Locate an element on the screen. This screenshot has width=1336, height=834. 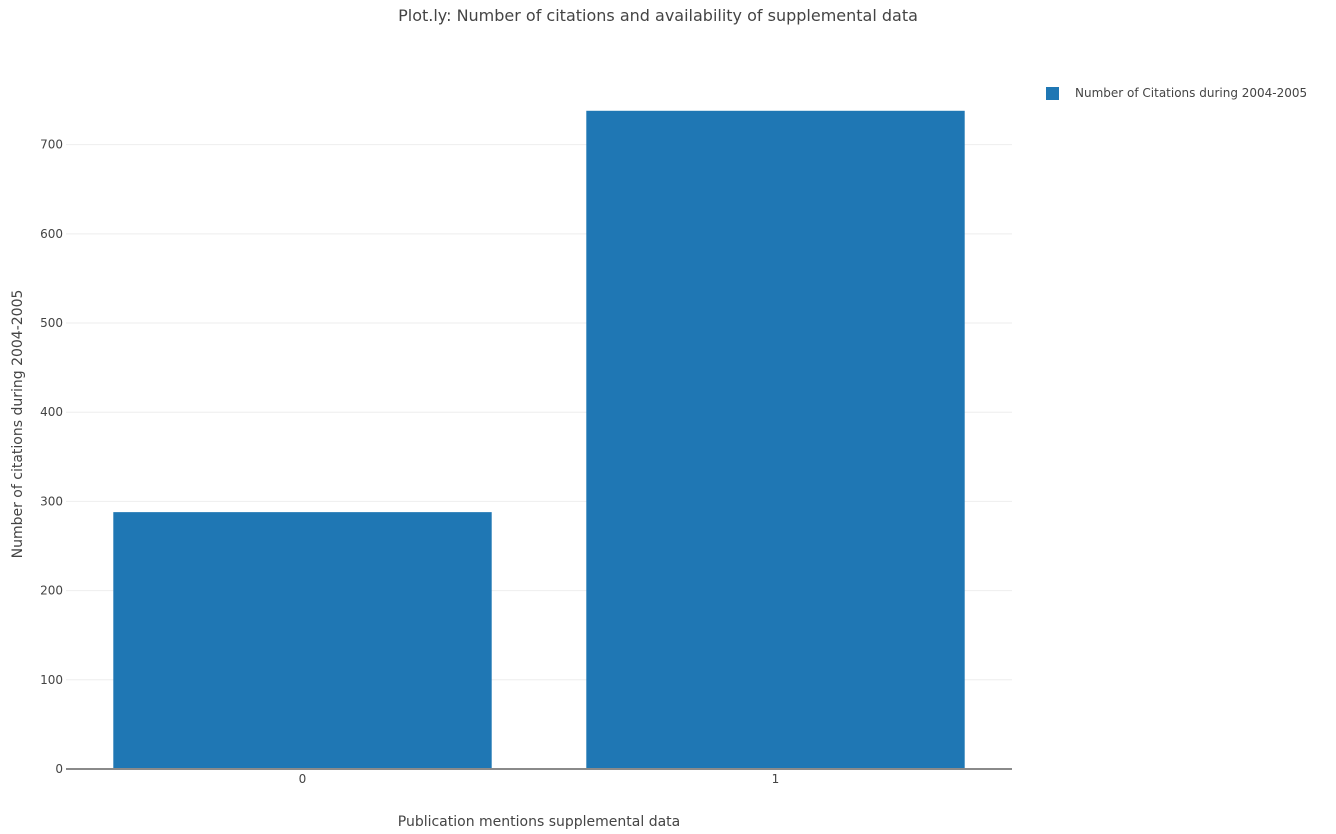
x-tick-label: 0 is located at coordinates (303, 779).